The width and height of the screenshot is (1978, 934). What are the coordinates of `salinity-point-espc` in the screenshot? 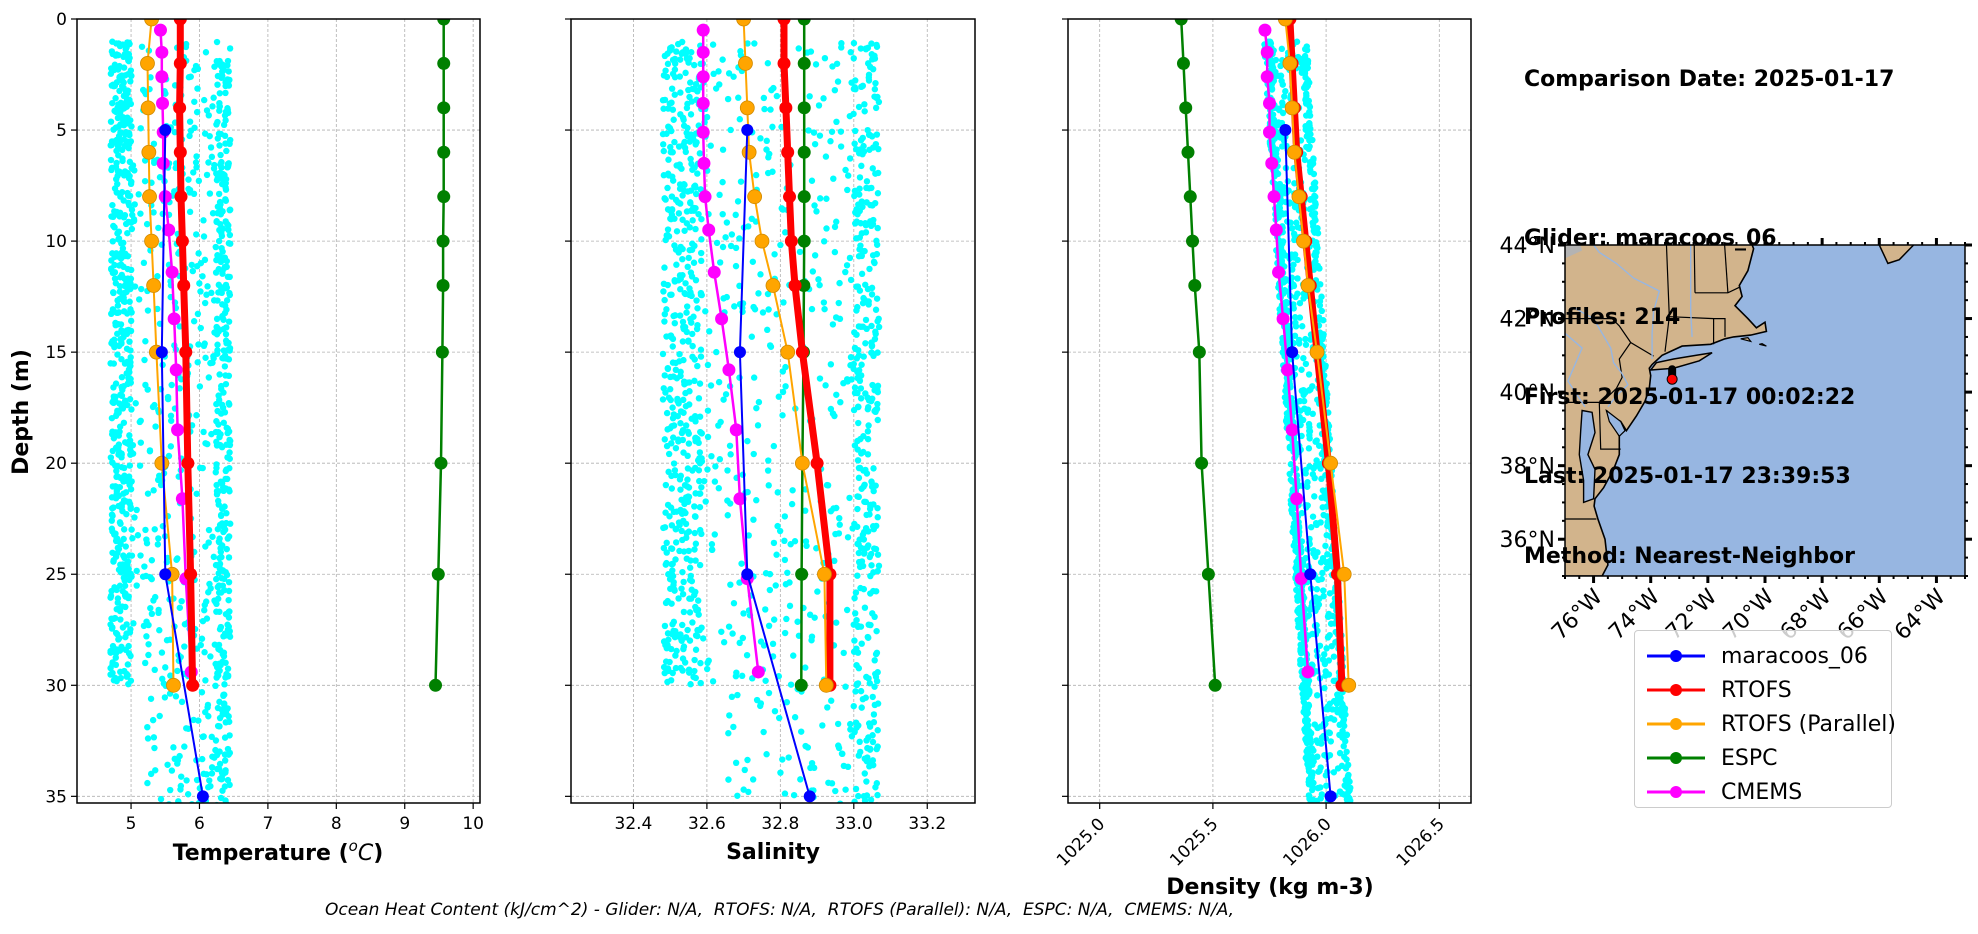 It's located at (804, 197).